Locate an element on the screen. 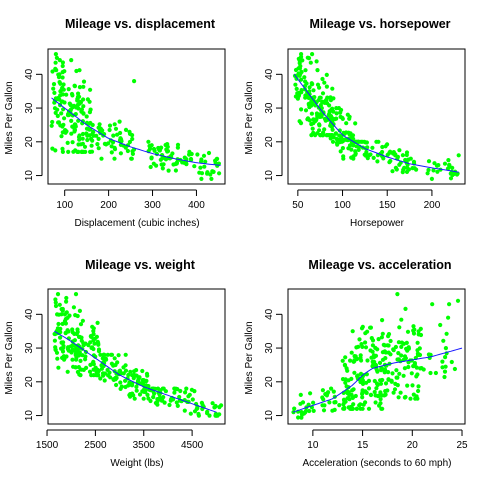 The image size is (480, 480). plot-title: Mileage vs. displacement is located at coordinates (140, 24).